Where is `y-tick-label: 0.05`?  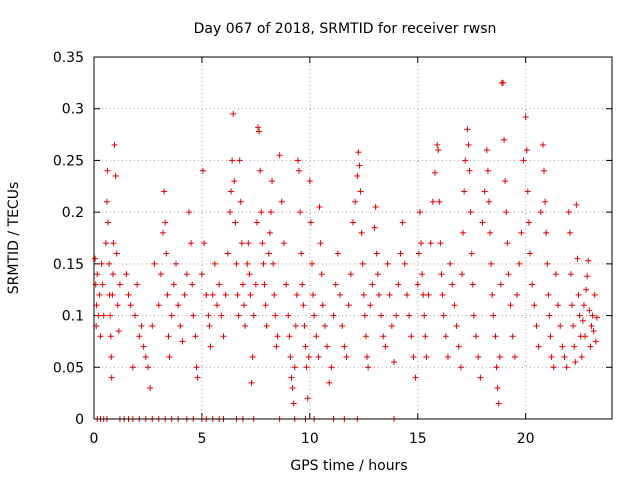
y-tick-label: 0.05 is located at coordinates (68, 368).